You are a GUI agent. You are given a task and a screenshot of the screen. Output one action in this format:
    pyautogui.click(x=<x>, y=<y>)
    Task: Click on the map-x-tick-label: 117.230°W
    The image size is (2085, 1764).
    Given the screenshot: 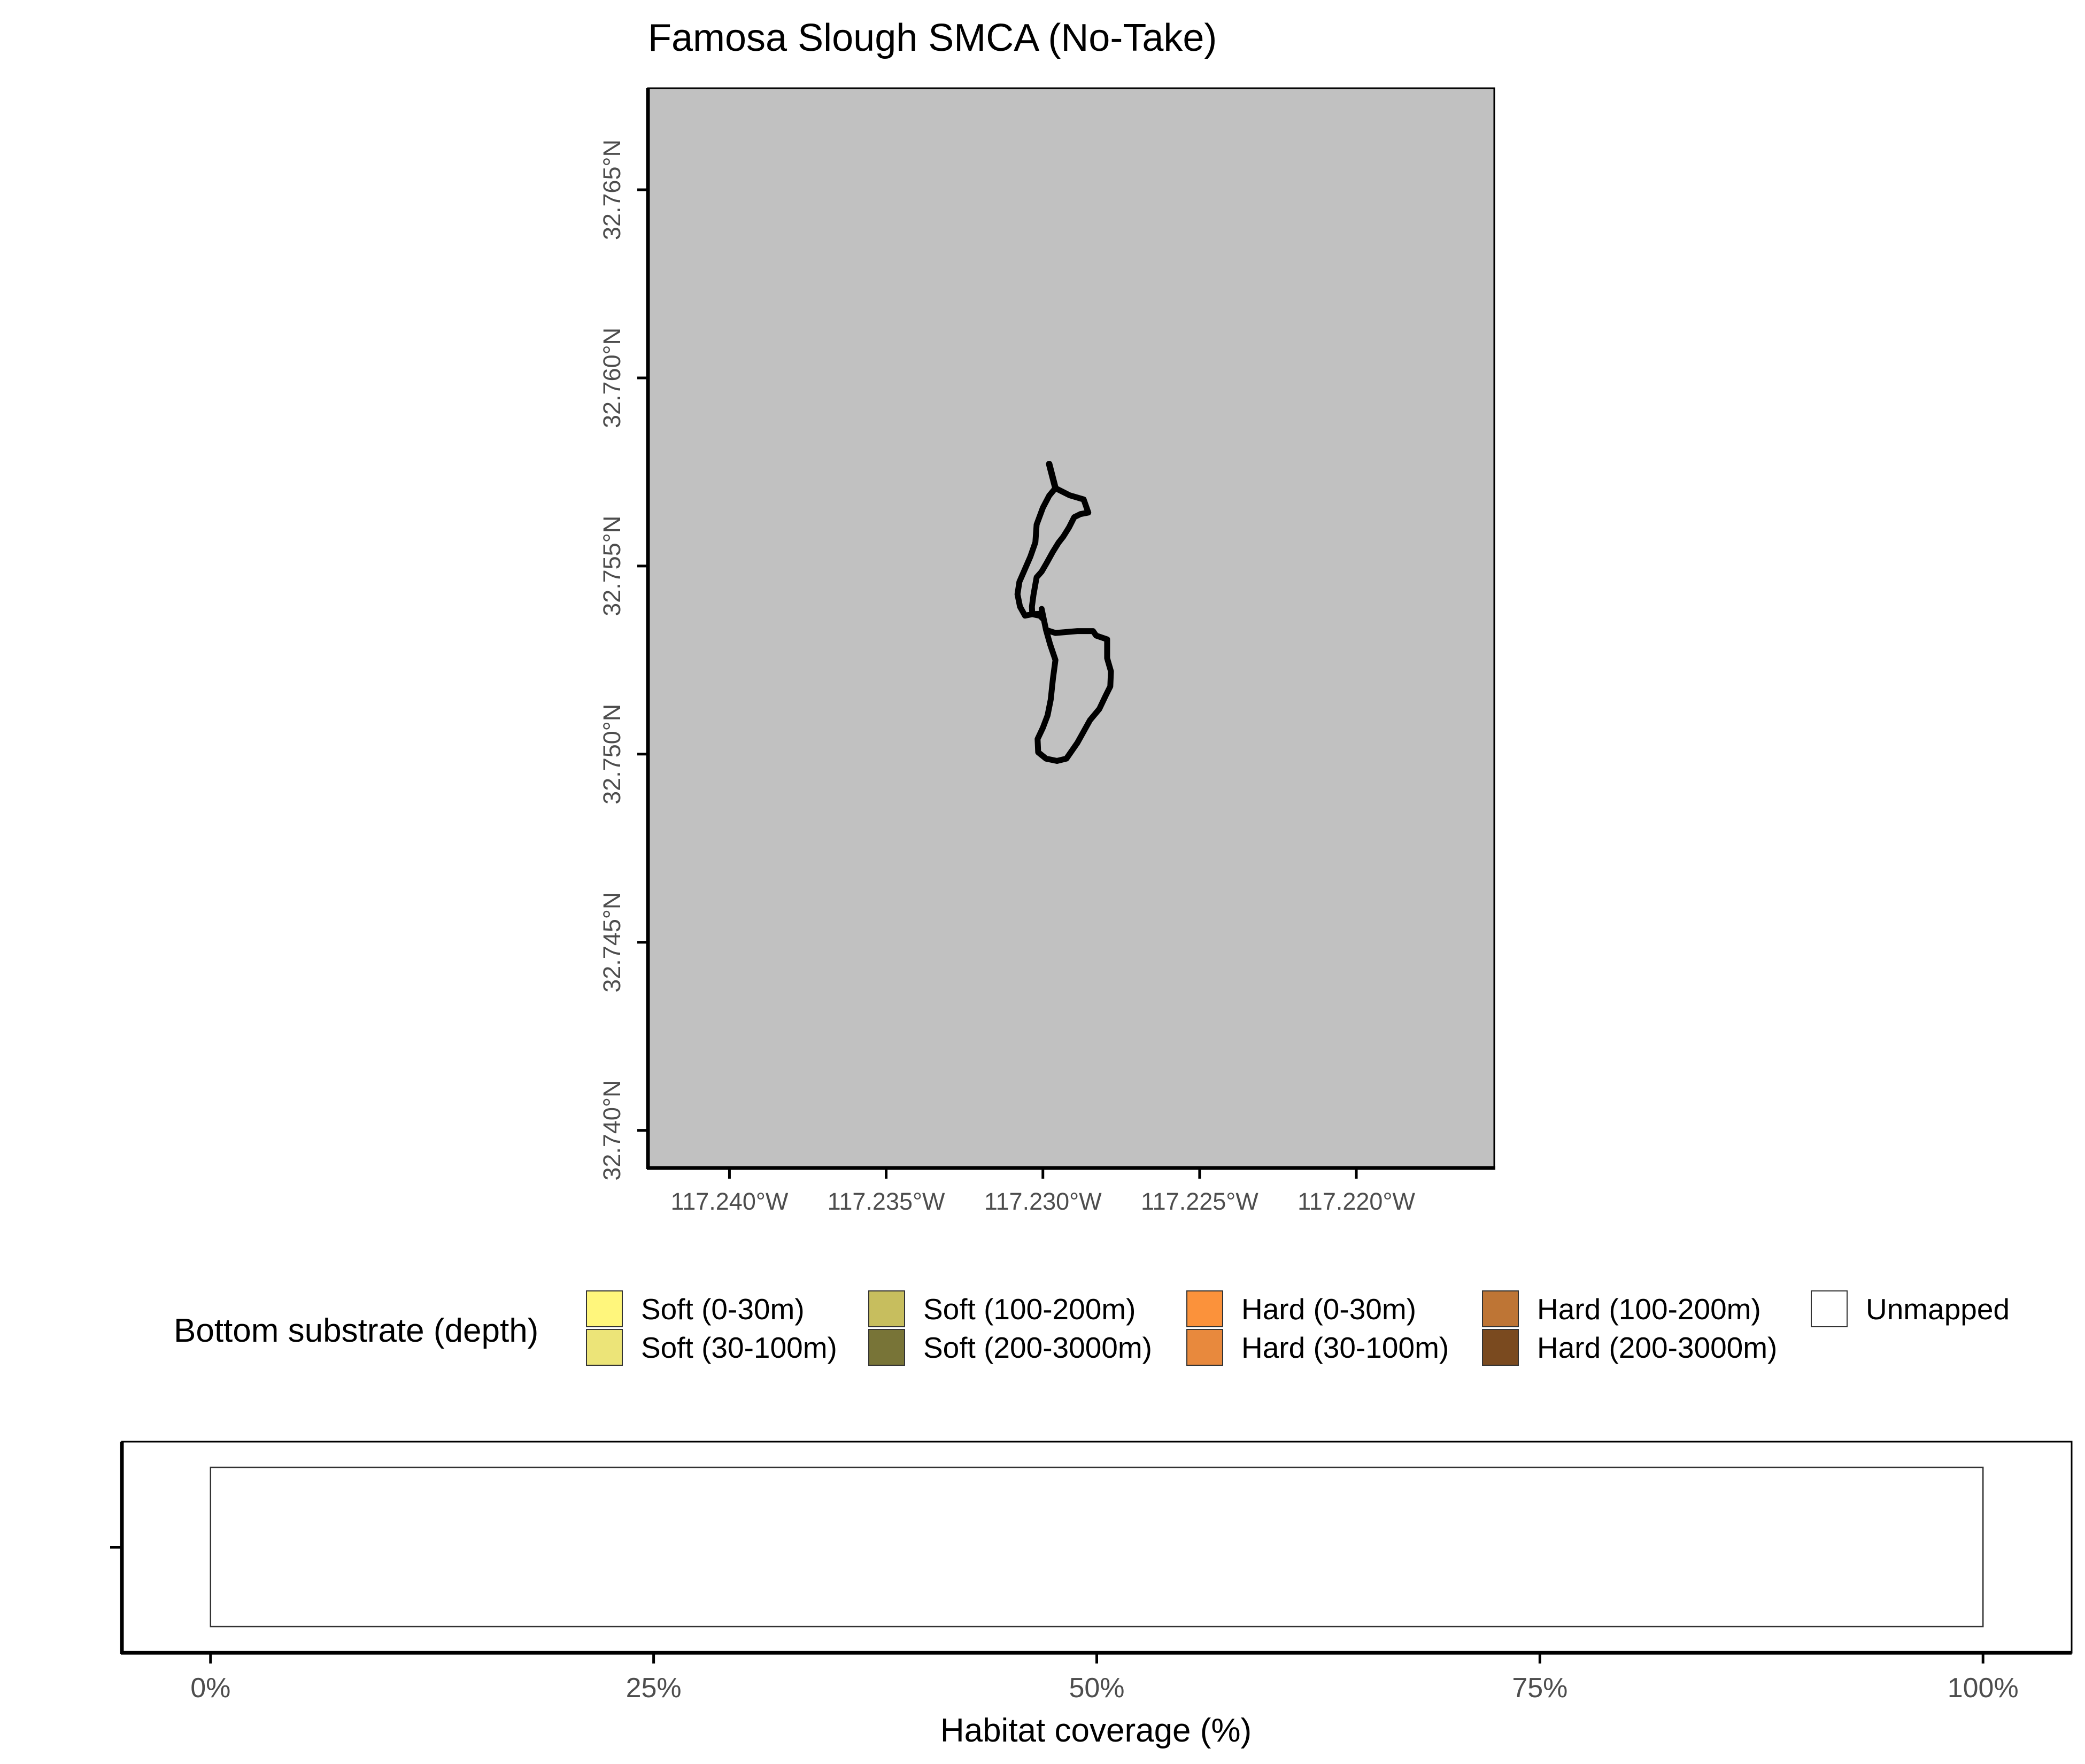 What is the action you would take?
    pyautogui.click(x=1043, y=1201)
    